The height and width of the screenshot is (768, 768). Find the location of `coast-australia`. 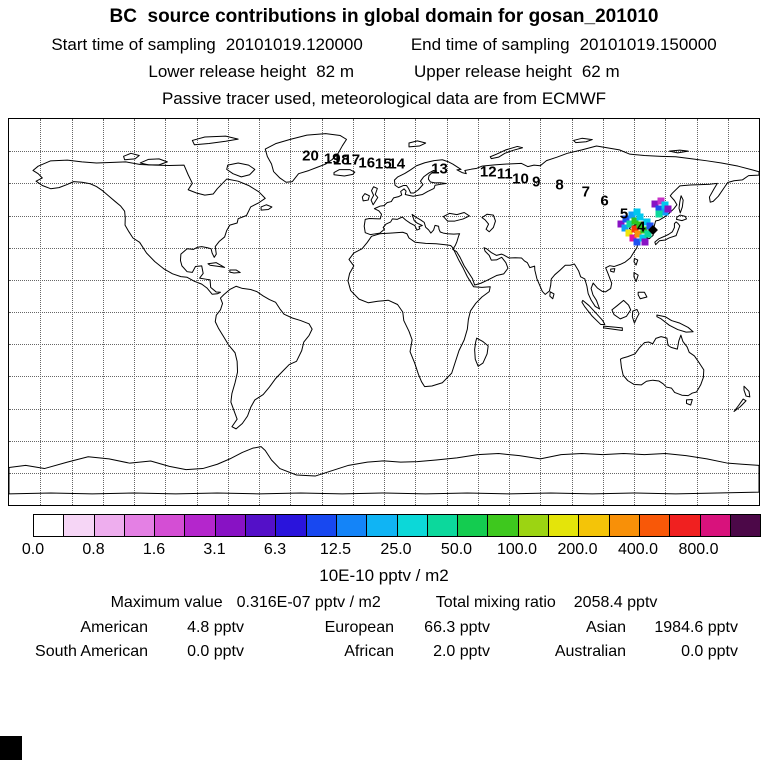

coast-australia is located at coordinates (661, 365).